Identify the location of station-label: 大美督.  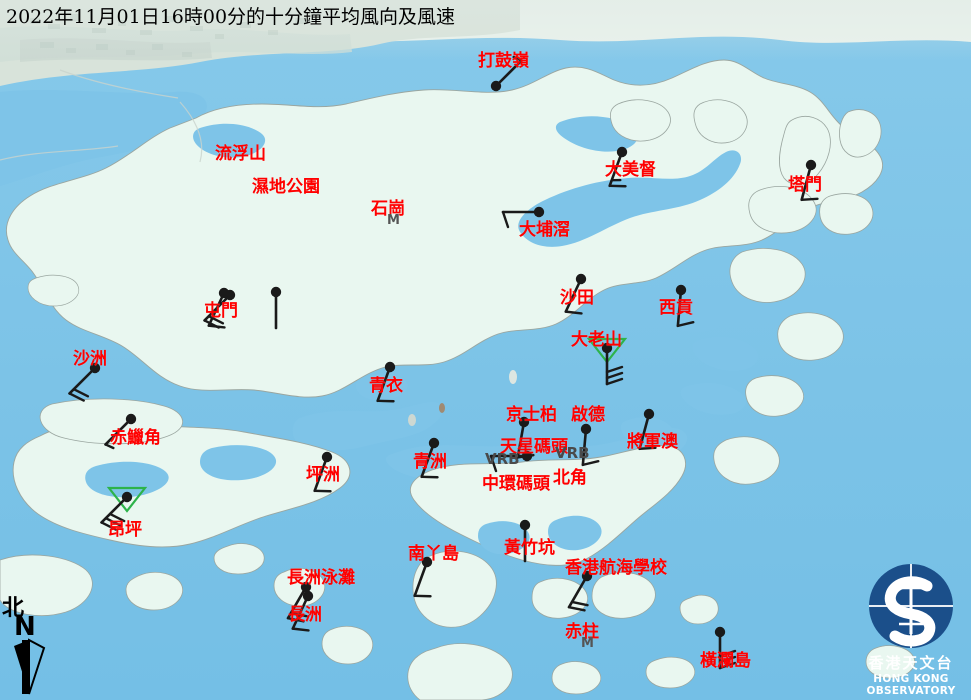
(630, 170).